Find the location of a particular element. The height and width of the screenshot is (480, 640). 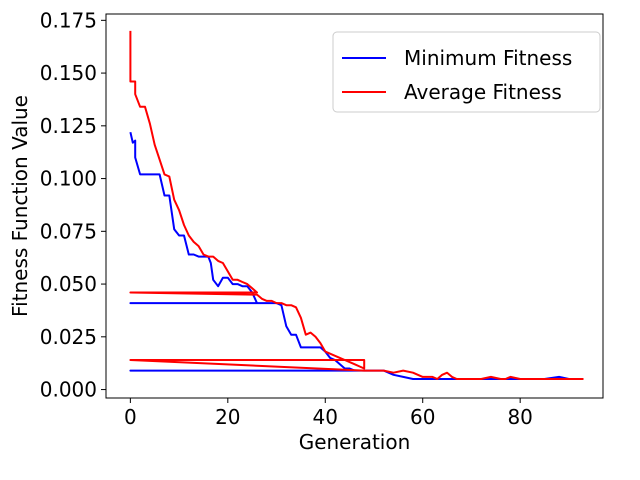

y-tick-label: 0.175 is located at coordinates (68, 20).